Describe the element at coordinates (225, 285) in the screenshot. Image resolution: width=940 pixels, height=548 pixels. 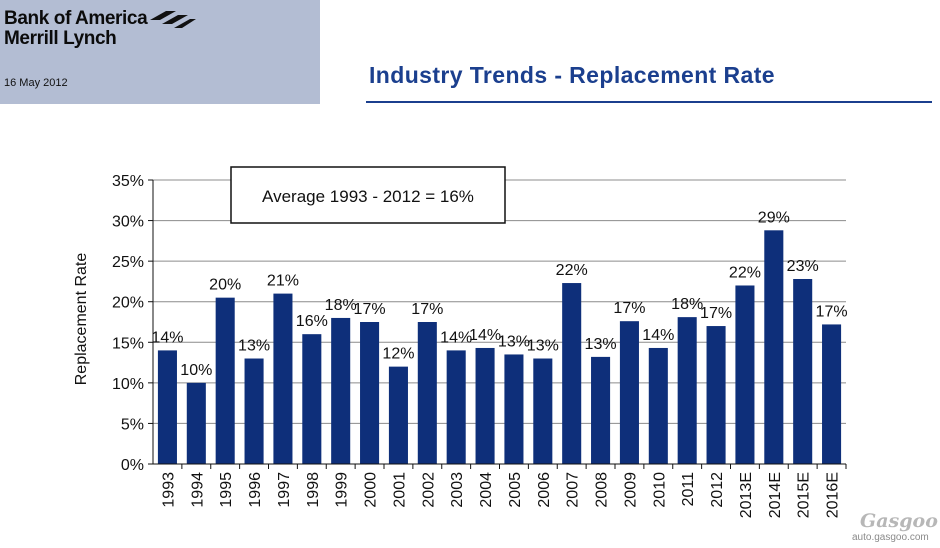
I see `data-label-1995: 20%` at that location.